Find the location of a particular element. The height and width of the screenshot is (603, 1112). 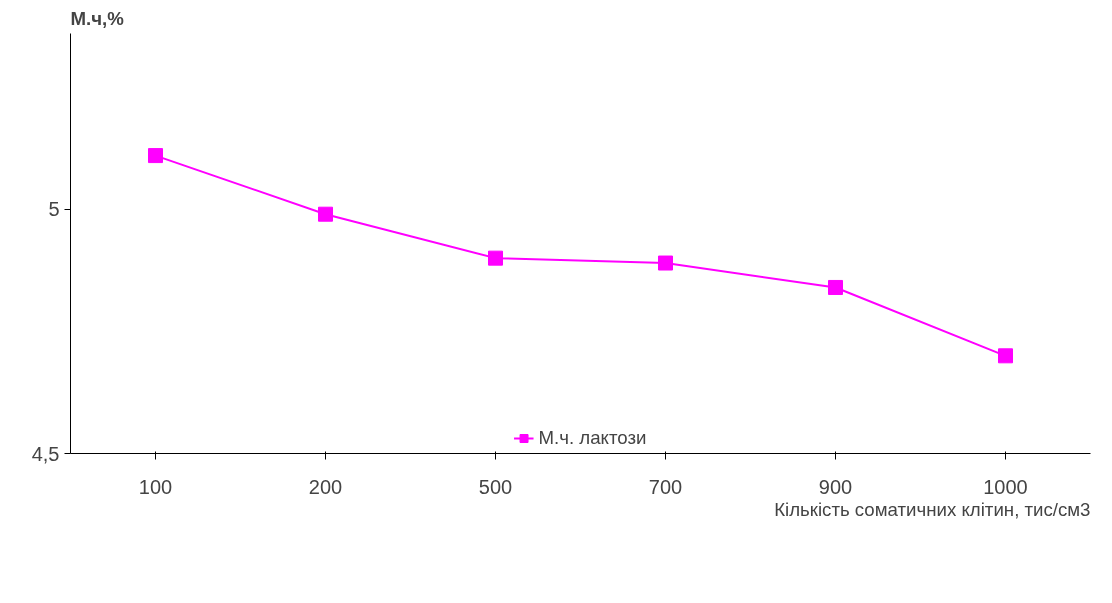

x-tick-label: 700 is located at coordinates (665, 486).